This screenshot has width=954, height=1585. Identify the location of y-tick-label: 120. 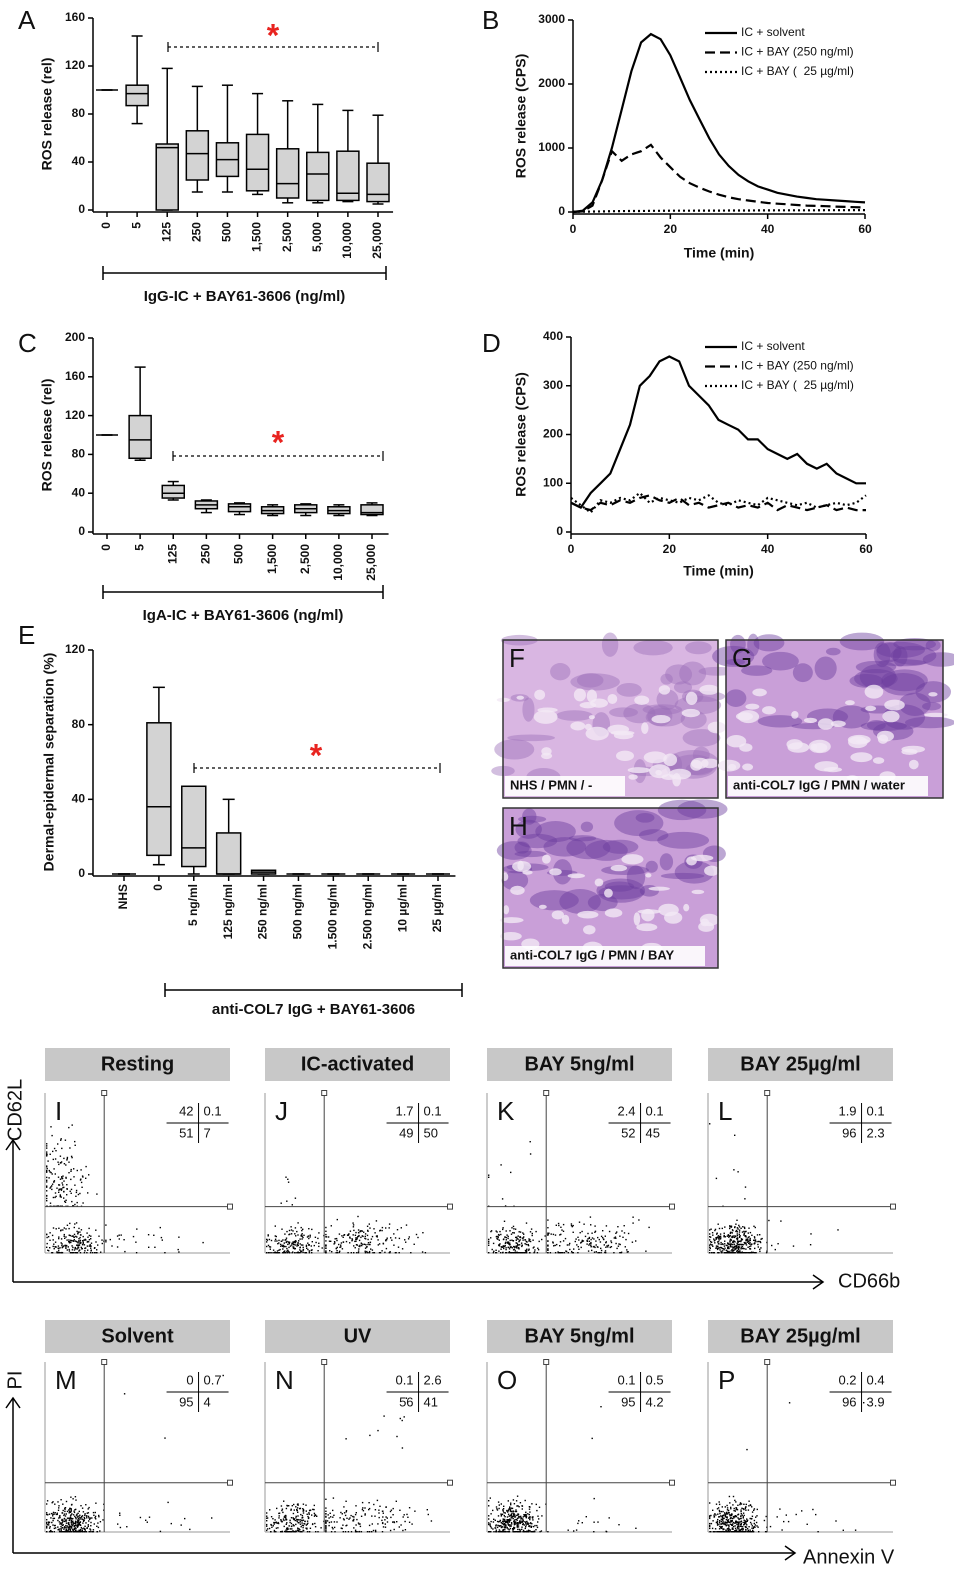
(75, 415).